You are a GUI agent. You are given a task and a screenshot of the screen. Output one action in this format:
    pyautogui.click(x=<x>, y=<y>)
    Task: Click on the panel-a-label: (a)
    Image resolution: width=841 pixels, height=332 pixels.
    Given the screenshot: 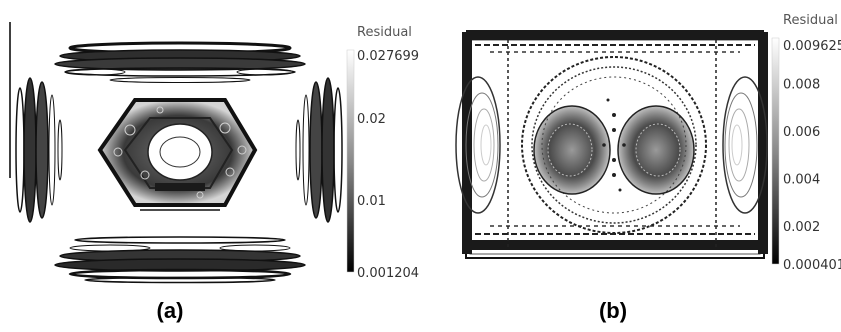 What is the action you would take?
    pyautogui.click(x=170, y=310)
    